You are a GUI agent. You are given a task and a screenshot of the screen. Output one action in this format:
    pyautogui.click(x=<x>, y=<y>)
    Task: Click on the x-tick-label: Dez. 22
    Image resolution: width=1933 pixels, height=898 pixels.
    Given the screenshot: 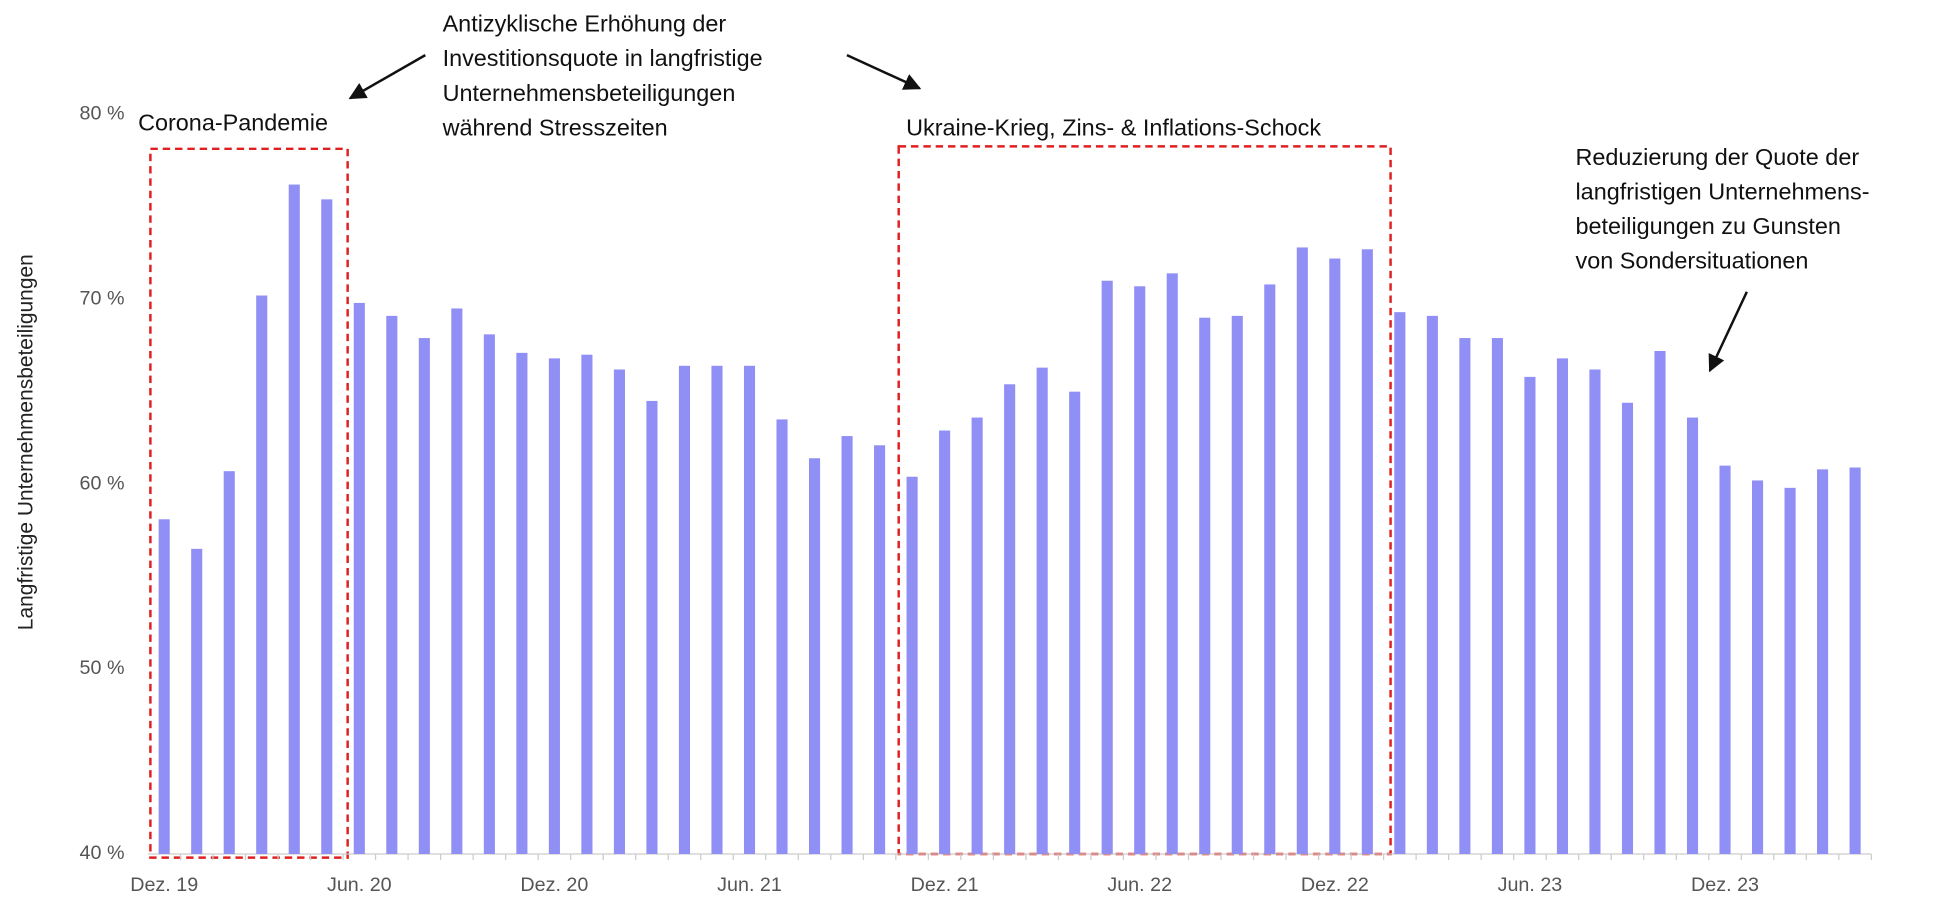 What is the action you would take?
    pyautogui.click(x=1335, y=885)
    